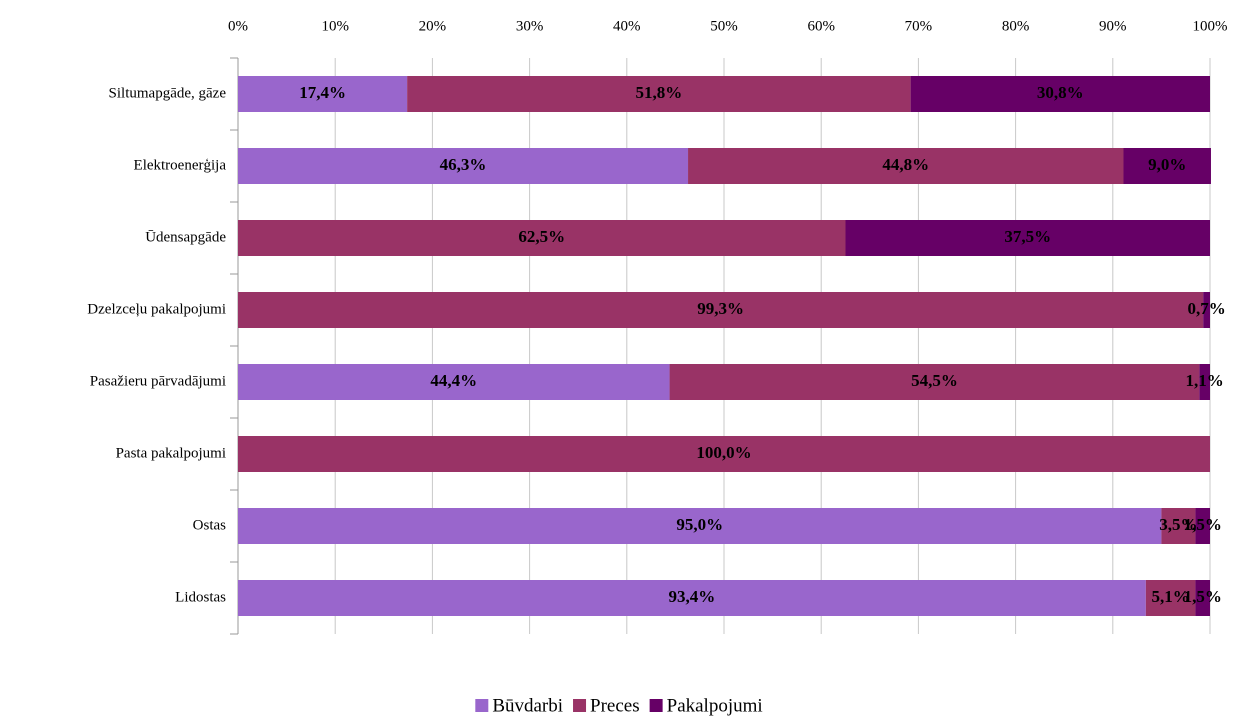  I want to click on value-label: 9,0%, so click(1167, 164).